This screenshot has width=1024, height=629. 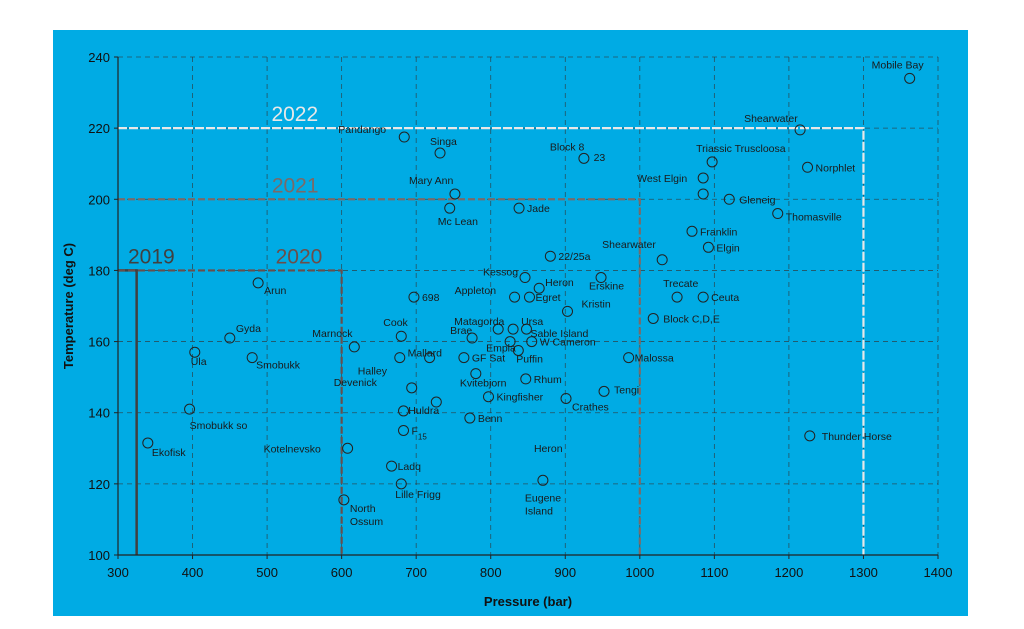 I want to click on point-label-trecate: Trecate, so click(x=680, y=284).